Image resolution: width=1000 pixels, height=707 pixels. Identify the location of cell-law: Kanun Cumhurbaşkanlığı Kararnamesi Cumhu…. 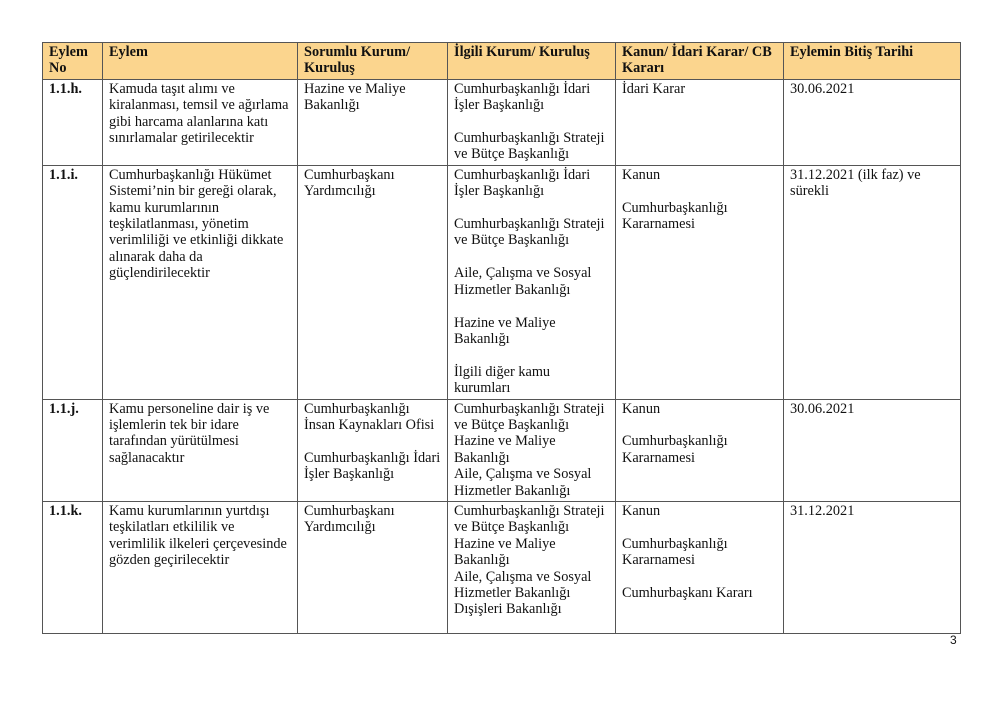
(699, 567).